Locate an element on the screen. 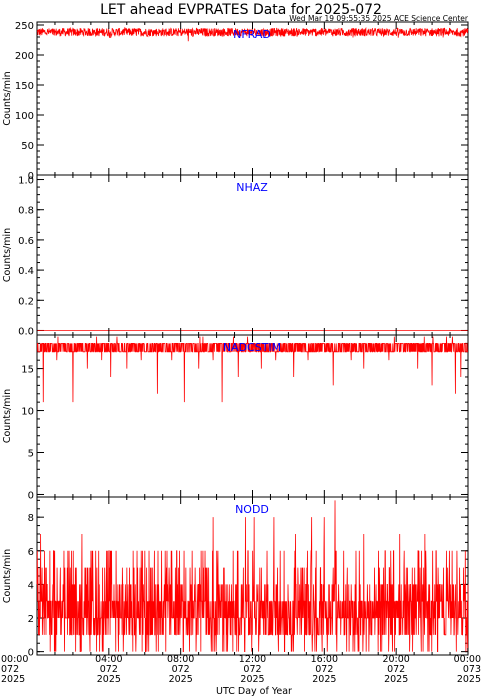  series-line-nfrad is located at coordinates (252, 34).